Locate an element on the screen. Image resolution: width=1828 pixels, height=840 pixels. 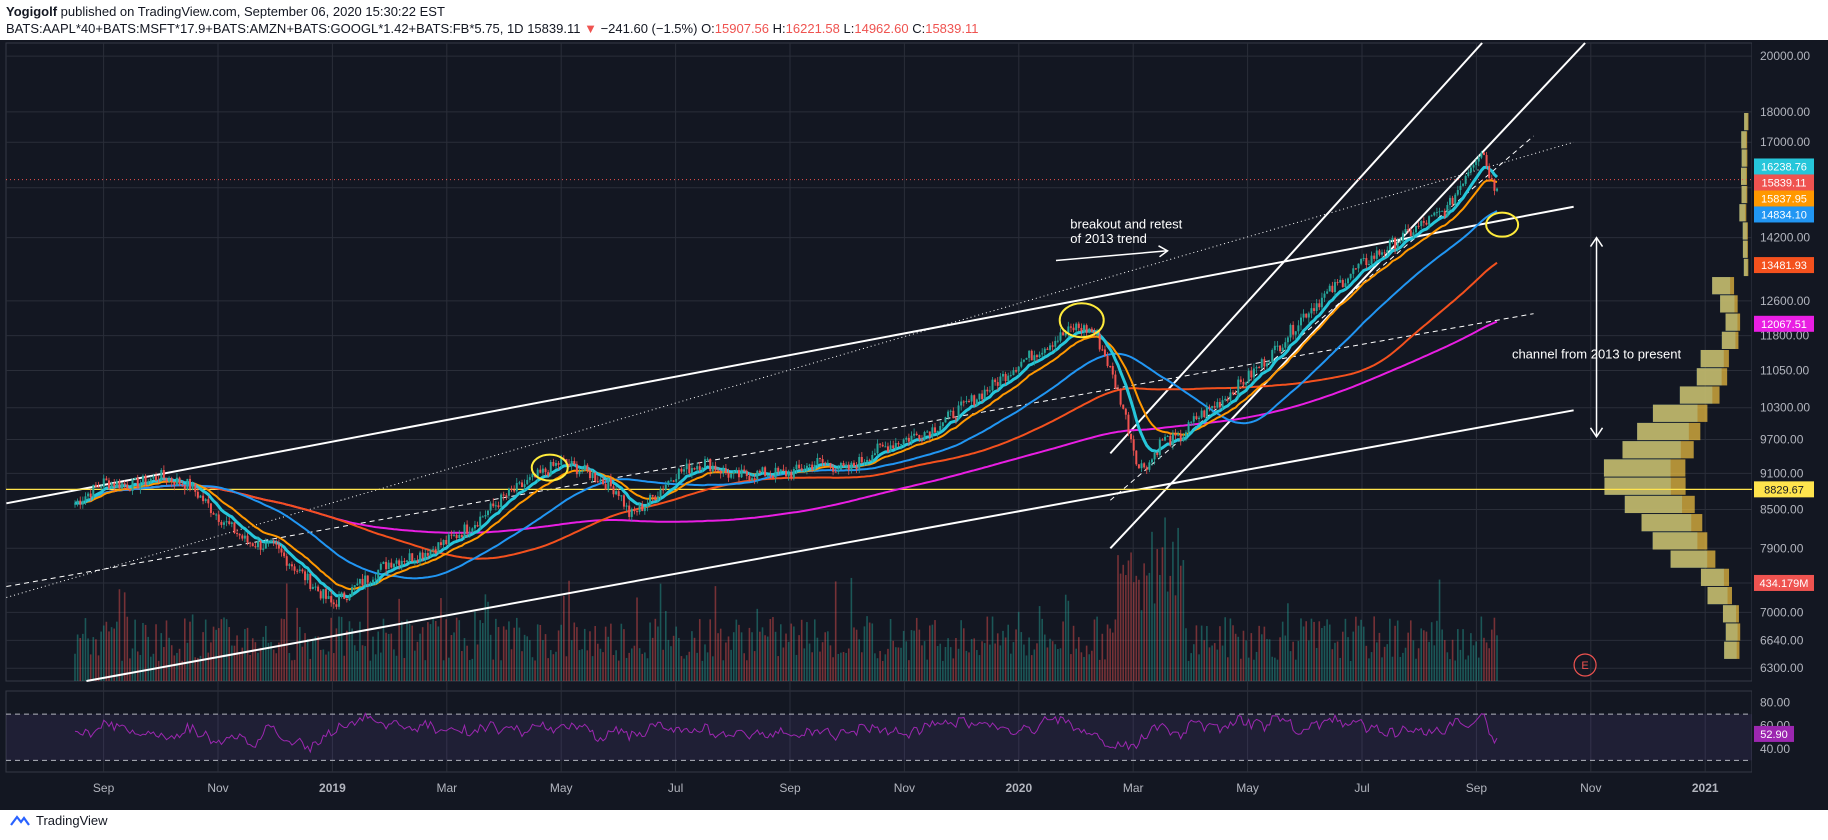
high-label: H: is located at coordinates (779, 28).